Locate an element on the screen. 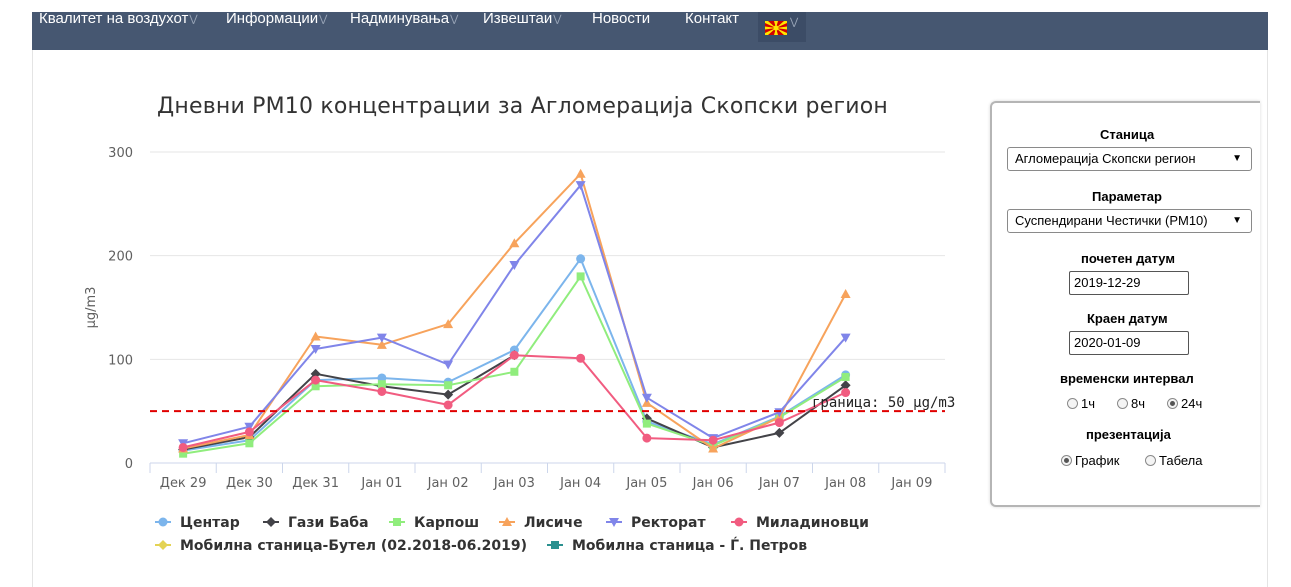  macedonia-flag-icon is located at coordinates (776, 28).